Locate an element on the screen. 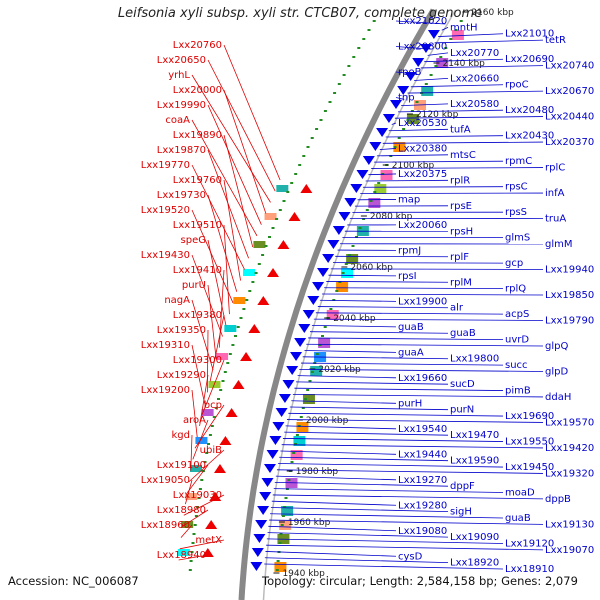  reverse-gene-label: Lxx20770 is located at coordinates (474, 53).